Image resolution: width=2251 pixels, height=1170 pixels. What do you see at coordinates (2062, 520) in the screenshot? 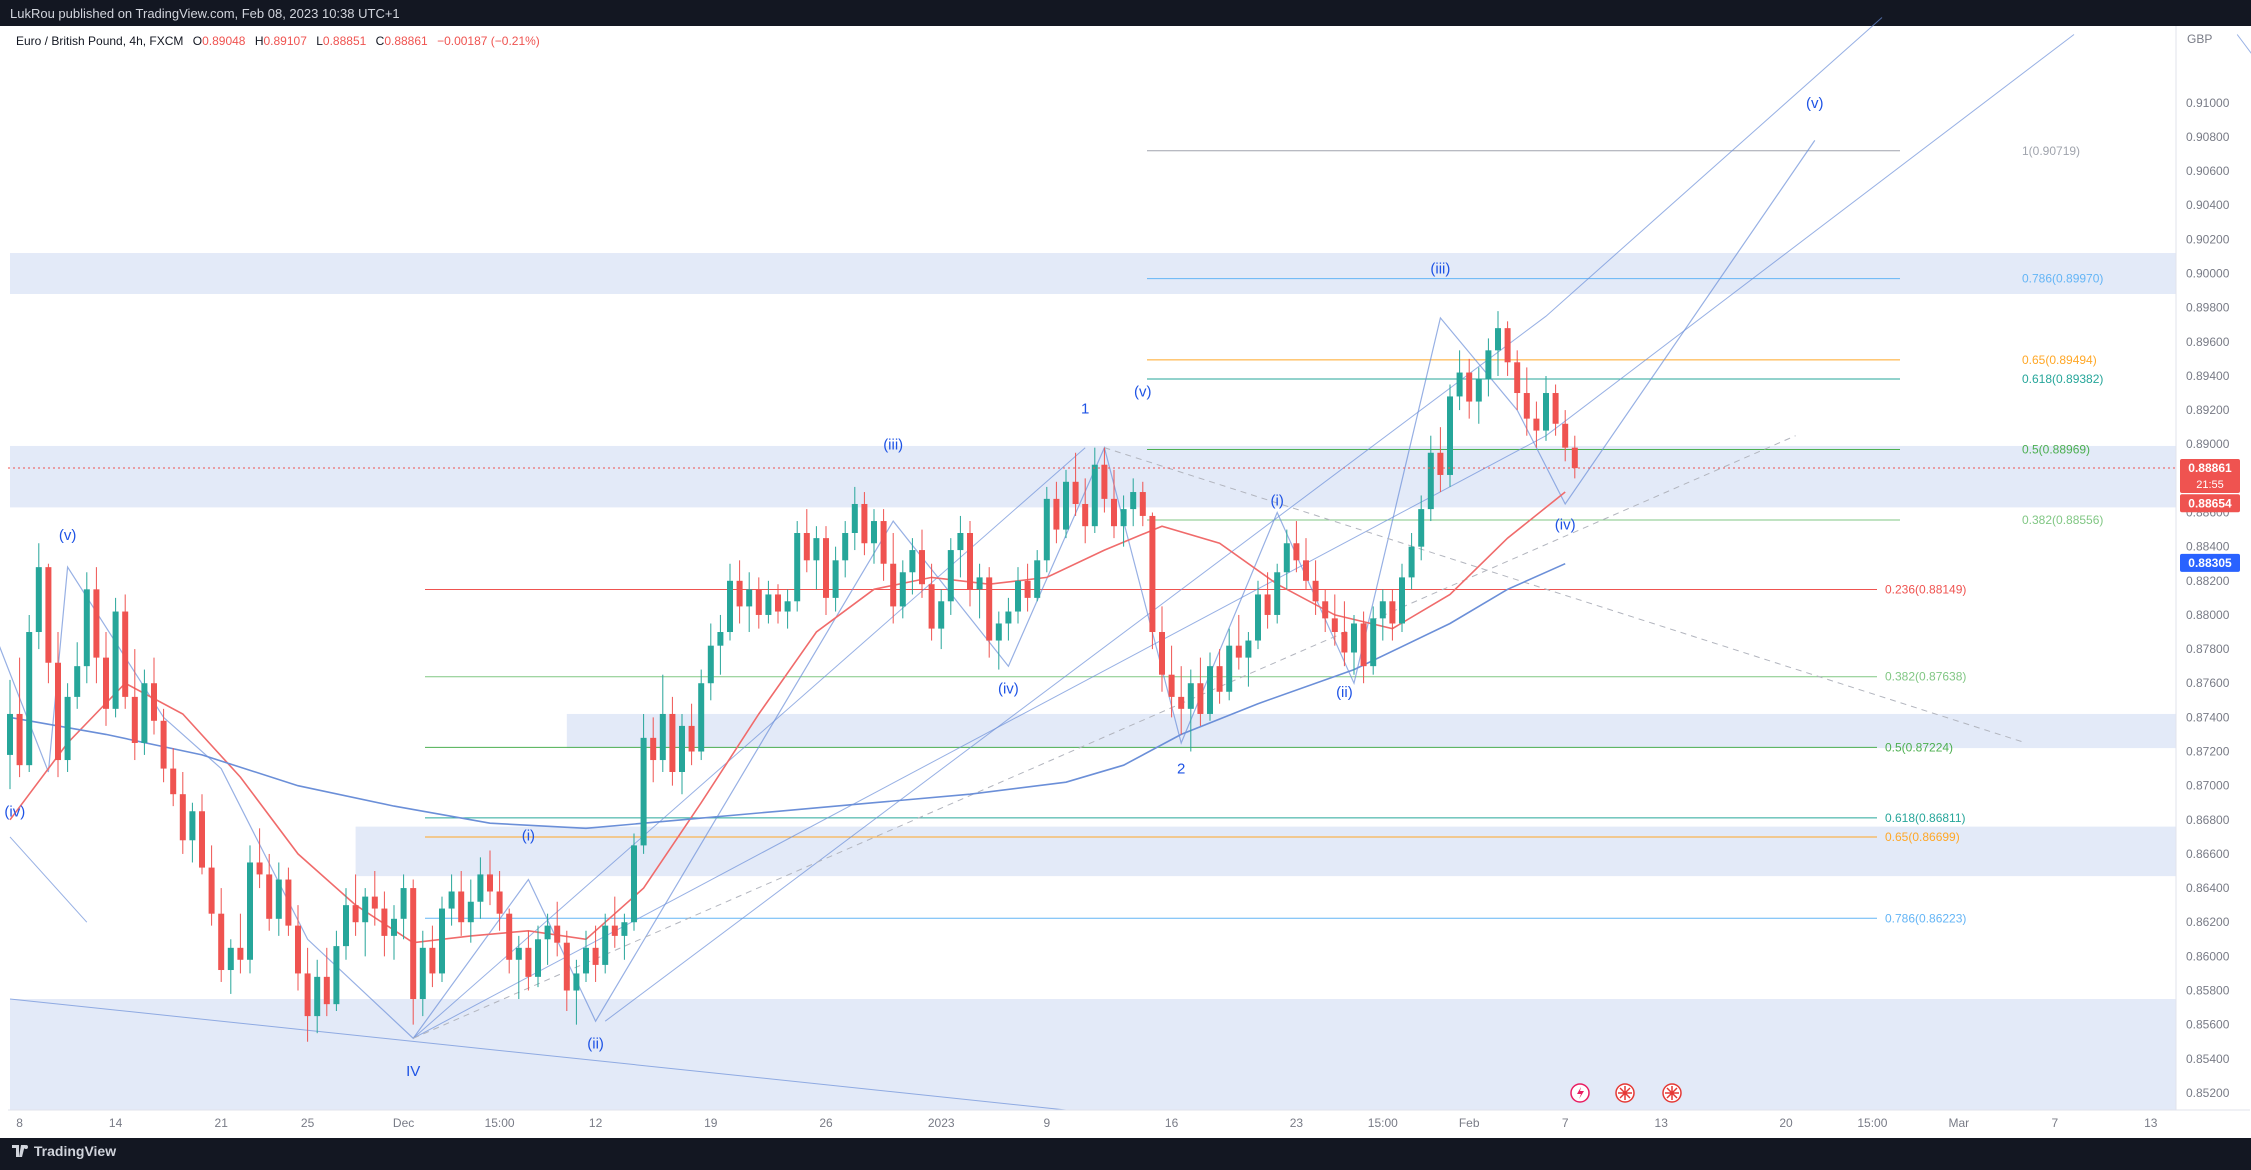
I see `fib-upper-label-5: 0.382(0.88556)` at bounding box center [2062, 520].